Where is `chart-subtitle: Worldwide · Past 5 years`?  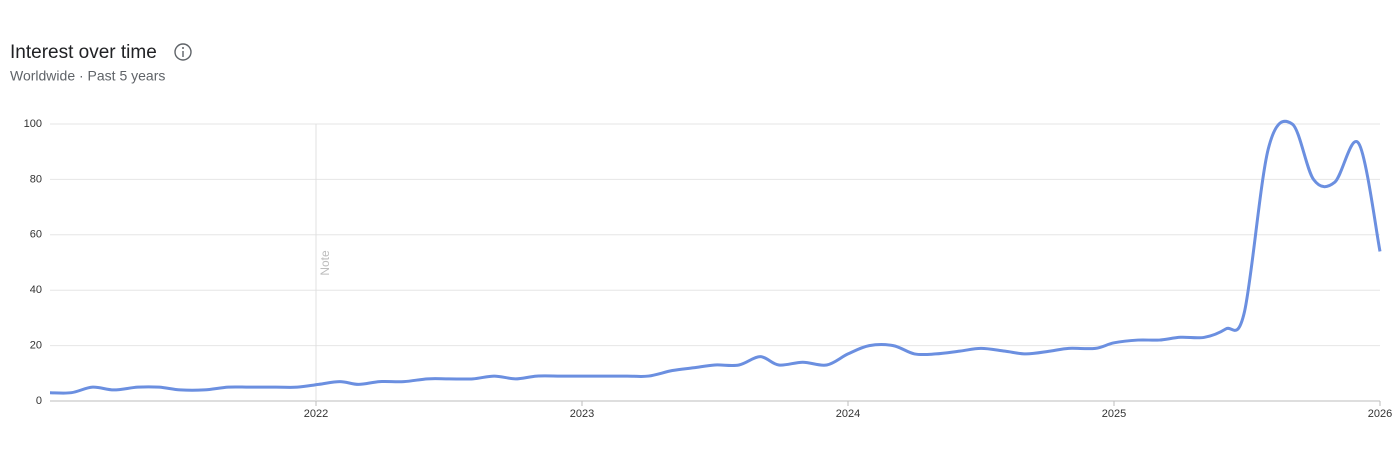
chart-subtitle: Worldwide · Past 5 years is located at coordinates (87, 76).